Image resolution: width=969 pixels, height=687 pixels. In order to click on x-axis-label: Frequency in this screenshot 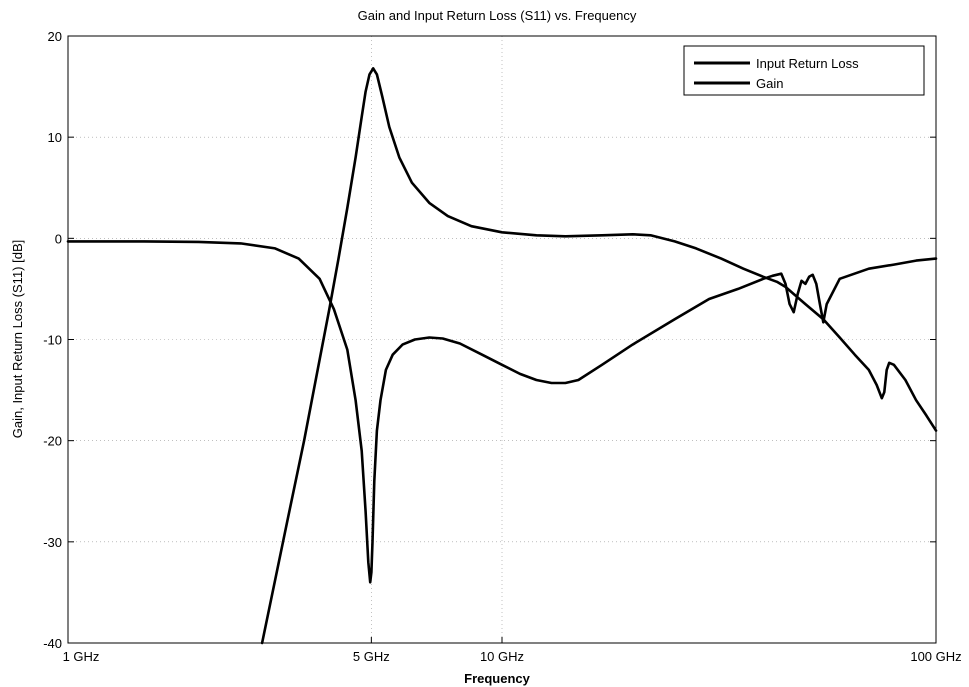, I will do `click(497, 678)`.